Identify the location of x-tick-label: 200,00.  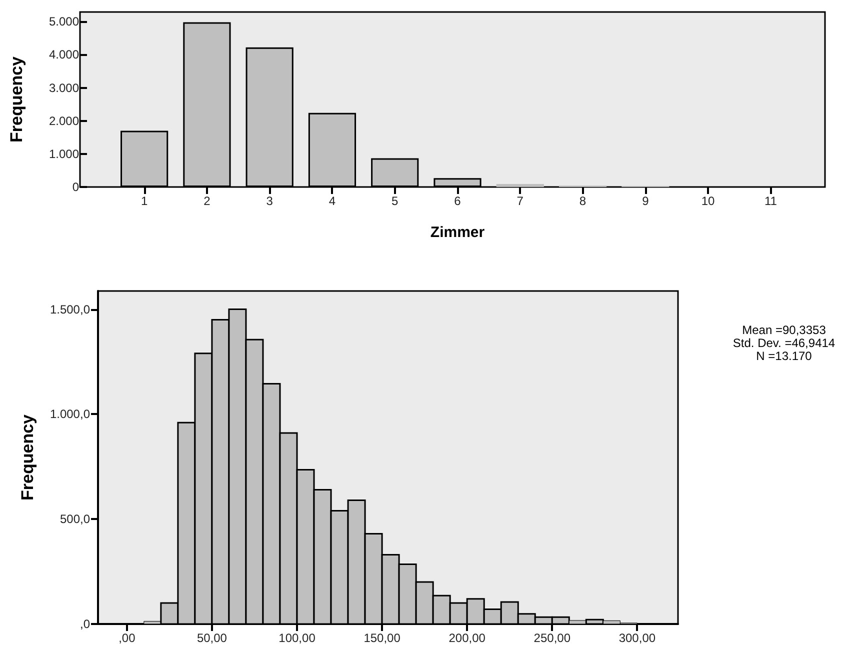
(467, 638).